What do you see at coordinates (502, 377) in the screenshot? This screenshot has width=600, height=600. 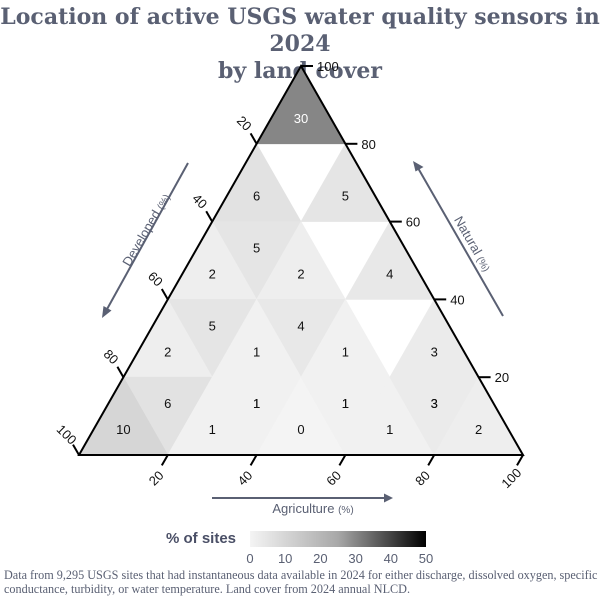 I see `natural-tick-label: 20` at bounding box center [502, 377].